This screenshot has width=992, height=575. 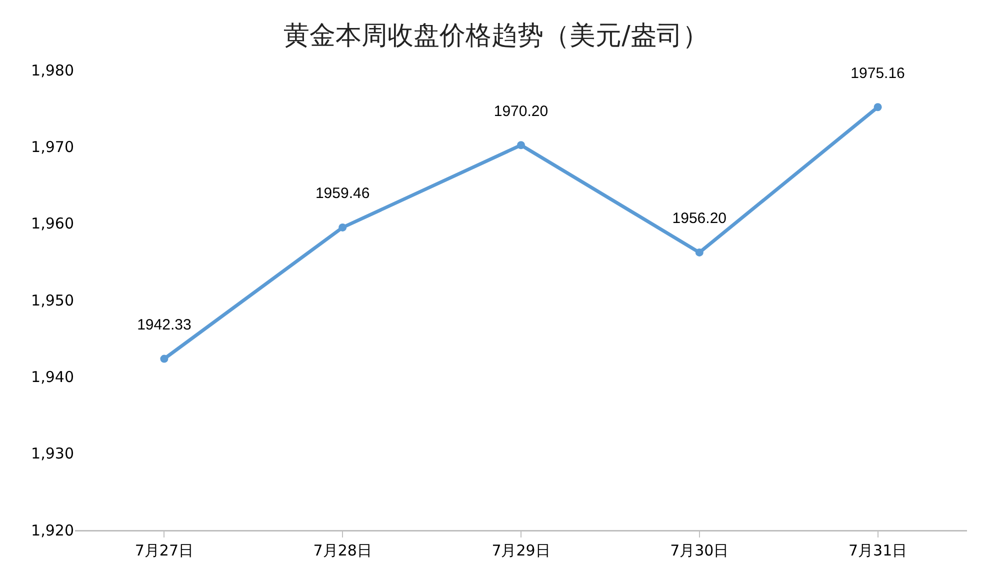 What do you see at coordinates (52, 223) in the screenshot?
I see `y-tick-label: 1,960` at bounding box center [52, 223].